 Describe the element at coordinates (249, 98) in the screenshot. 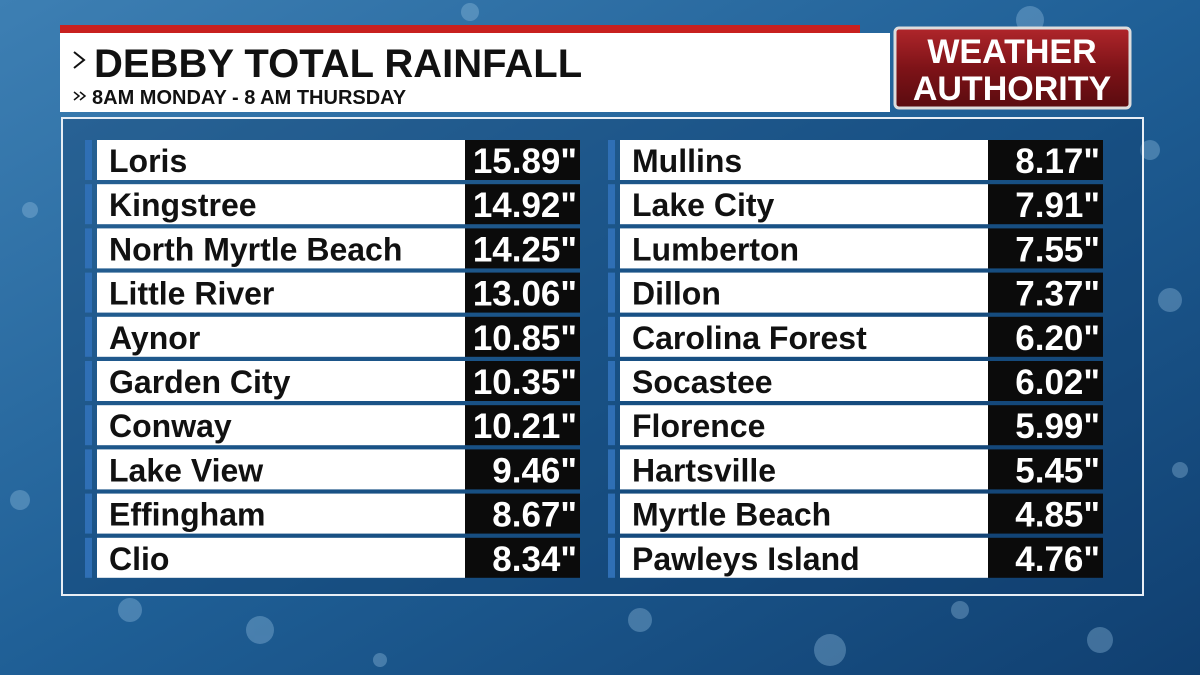

I see `subtitle: 8AM MONDAY - 8 AM THURSDAY` at that location.